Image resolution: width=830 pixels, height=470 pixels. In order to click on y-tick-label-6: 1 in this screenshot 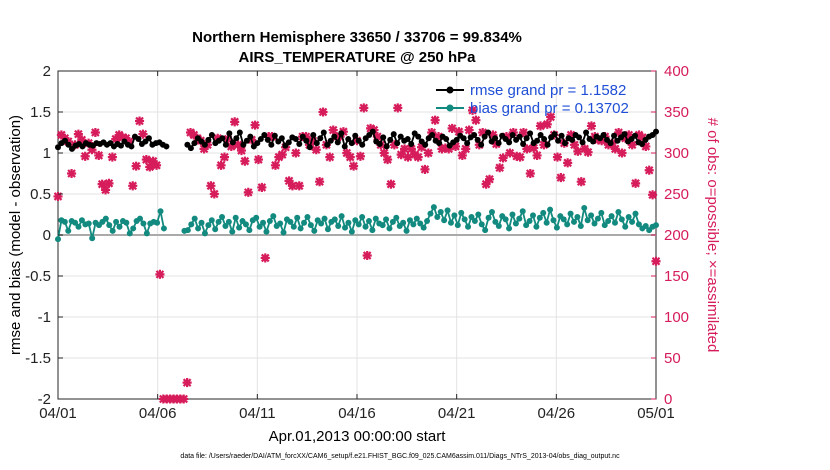, I will do `click(47, 153)`.